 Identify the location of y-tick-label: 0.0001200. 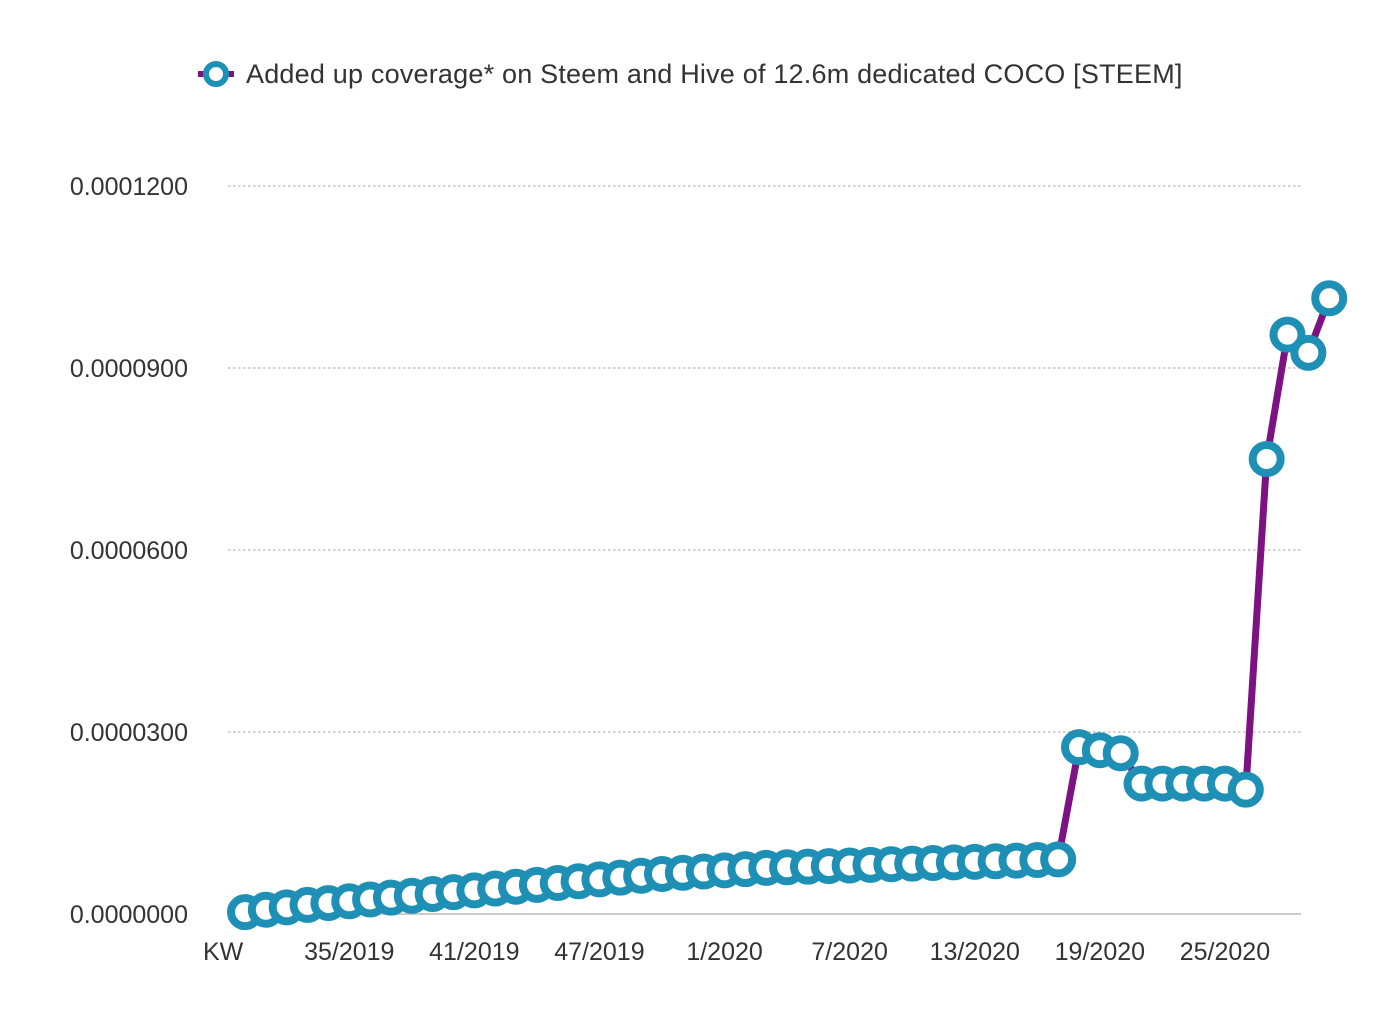
(129, 187).